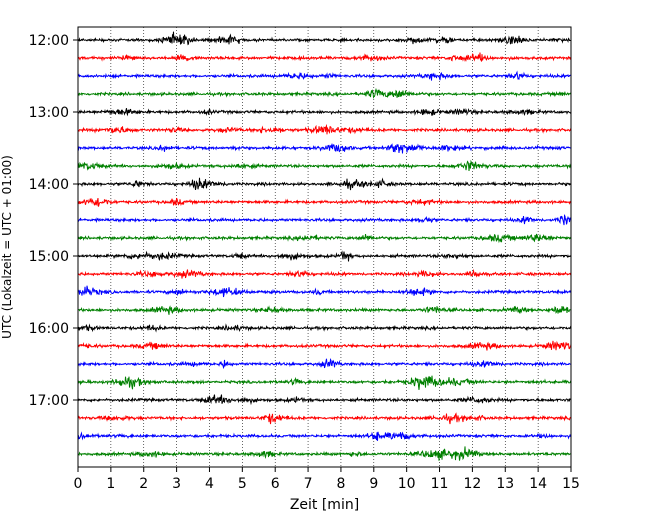  Describe the element at coordinates (327, 479) in the screenshot. I see `x-axis-ticks: 0 1 2 3 4 5 6 7 8 9 10 11 12 13 14 15` at that location.